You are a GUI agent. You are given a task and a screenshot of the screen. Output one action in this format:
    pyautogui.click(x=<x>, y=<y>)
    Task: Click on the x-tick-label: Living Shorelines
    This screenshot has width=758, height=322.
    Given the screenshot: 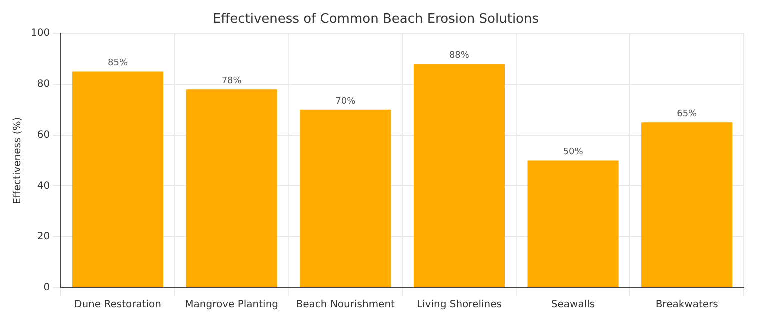 What is the action you would take?
    pyautogui.click(x=459, y=305)
    